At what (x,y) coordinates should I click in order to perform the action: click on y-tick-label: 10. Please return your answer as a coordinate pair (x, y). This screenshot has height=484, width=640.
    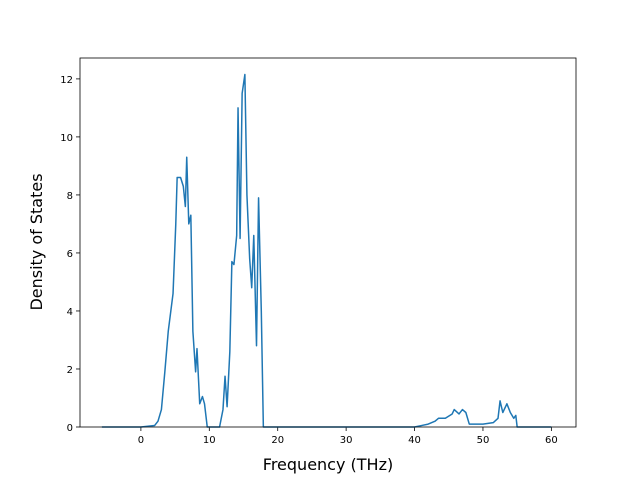
    Looking at the image, I should click on (66, 138).